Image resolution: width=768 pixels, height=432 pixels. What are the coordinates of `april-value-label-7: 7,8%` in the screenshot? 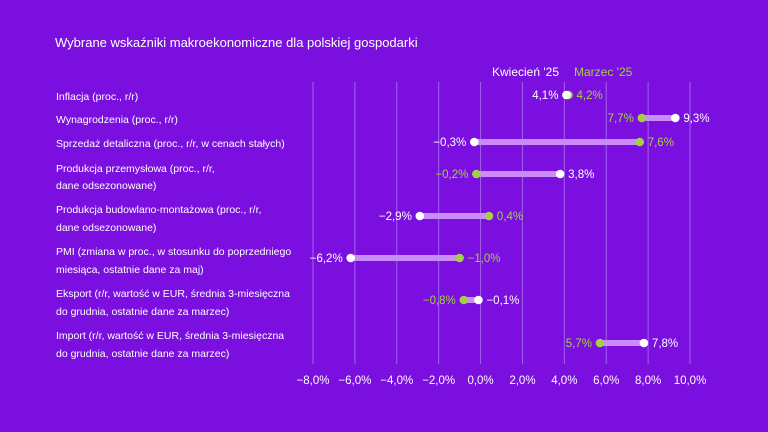 It's located at (665, 344).